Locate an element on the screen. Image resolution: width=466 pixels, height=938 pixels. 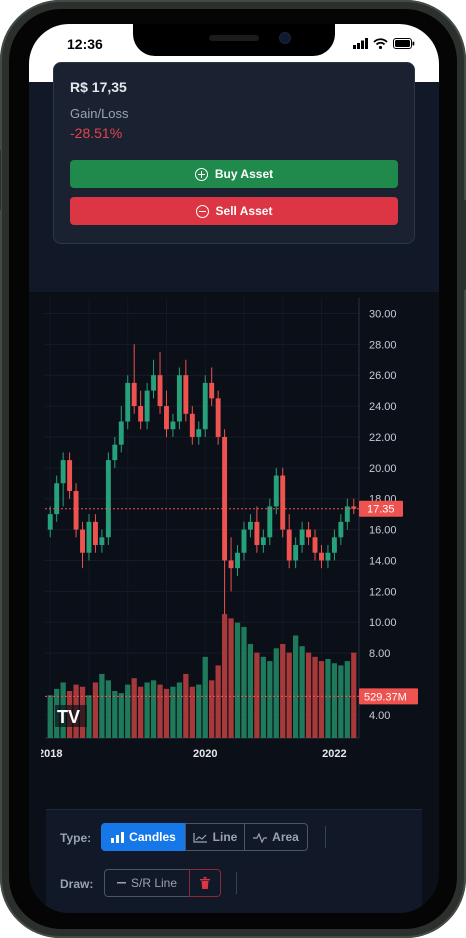
area-button: Area is located at coordinates (276, 837).